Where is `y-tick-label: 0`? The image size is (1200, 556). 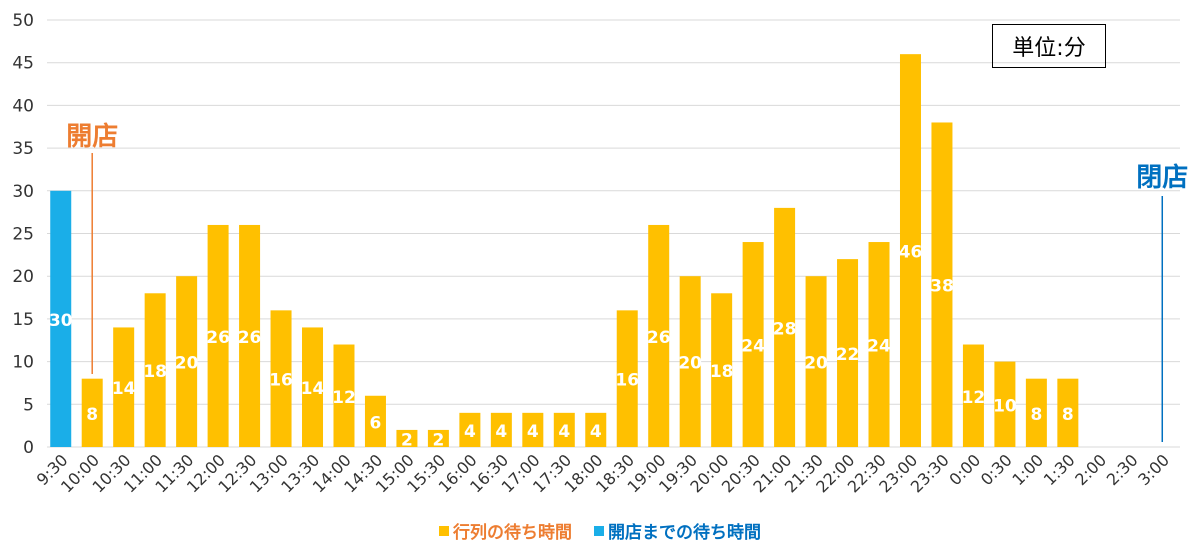
y-tick-label: 0 is located at coordinates (28, 448).